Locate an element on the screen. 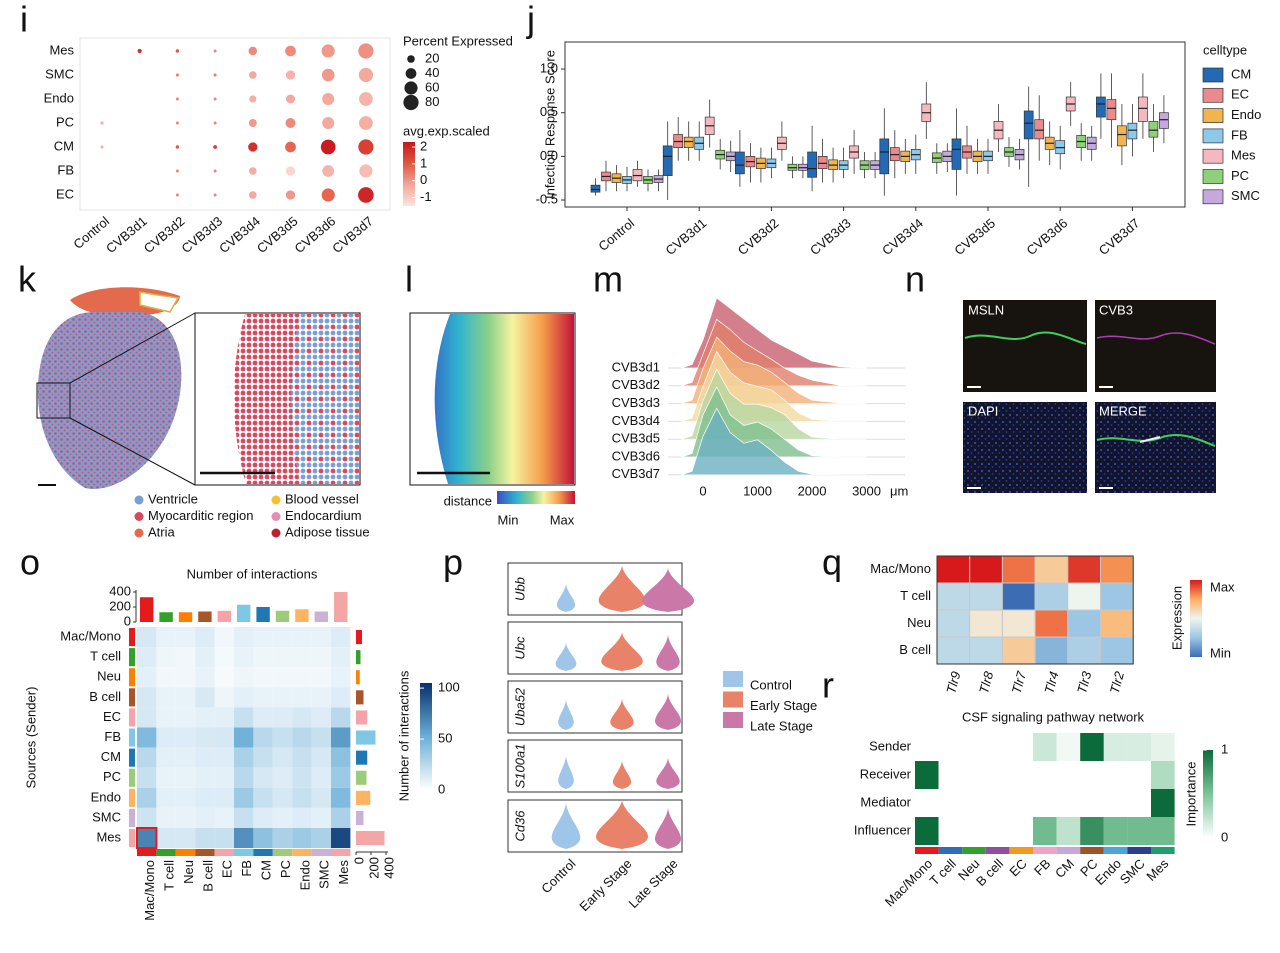 The height and width of the screenshot is (953, 1280). y-tick-label: 0.0 is located at coordinates (549, 155).